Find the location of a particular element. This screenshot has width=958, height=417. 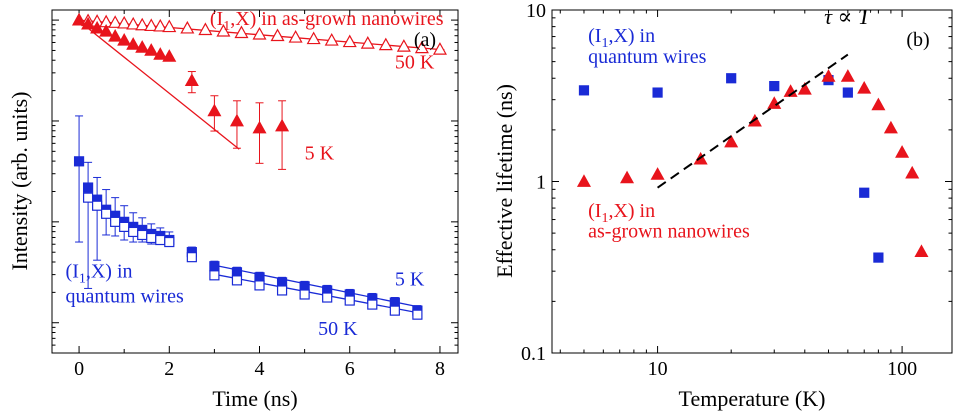

x-tick-label-a: 2 is located at coordinates (169, 369).